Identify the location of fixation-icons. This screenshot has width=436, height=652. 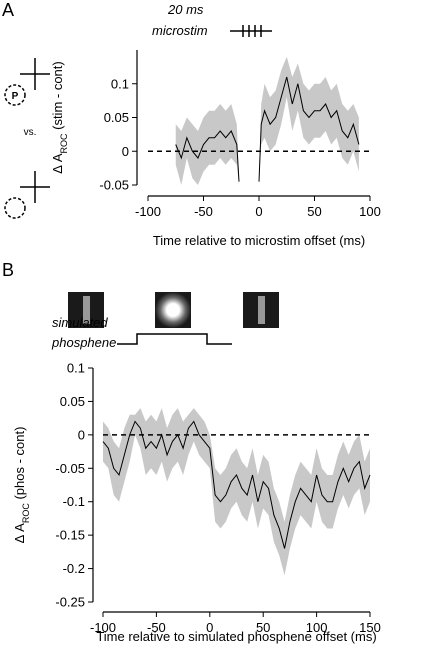
(27, 138).